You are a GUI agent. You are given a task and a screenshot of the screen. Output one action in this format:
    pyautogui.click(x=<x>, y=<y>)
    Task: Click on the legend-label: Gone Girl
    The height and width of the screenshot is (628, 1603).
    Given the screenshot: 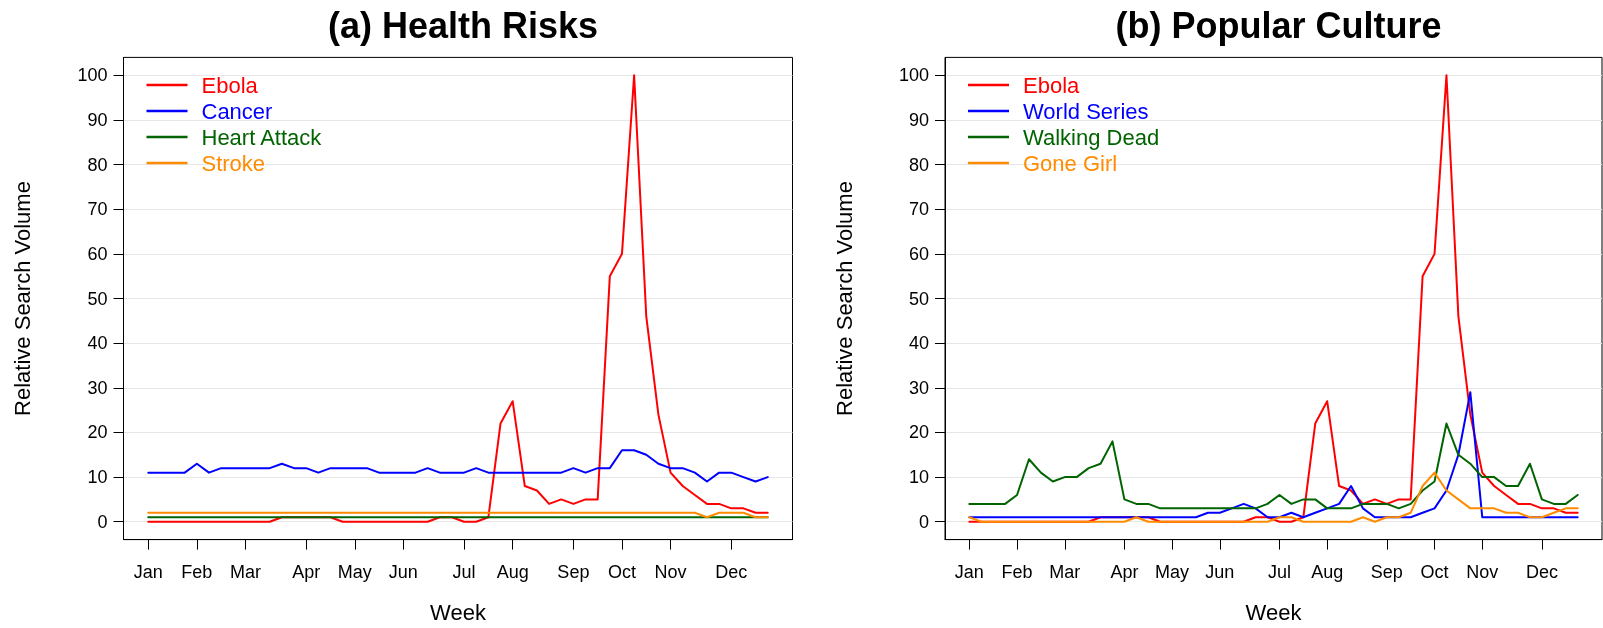 What is the action you would take?
    pyautogui.click(x=1070, y=163)
    